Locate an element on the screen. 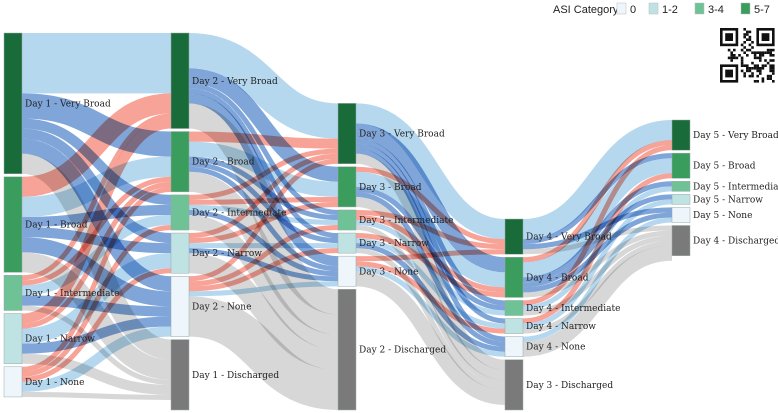 This screenshot has width=778, height=413. sankey-link-d2vb-d3vb is located at coordinates (263, 86).